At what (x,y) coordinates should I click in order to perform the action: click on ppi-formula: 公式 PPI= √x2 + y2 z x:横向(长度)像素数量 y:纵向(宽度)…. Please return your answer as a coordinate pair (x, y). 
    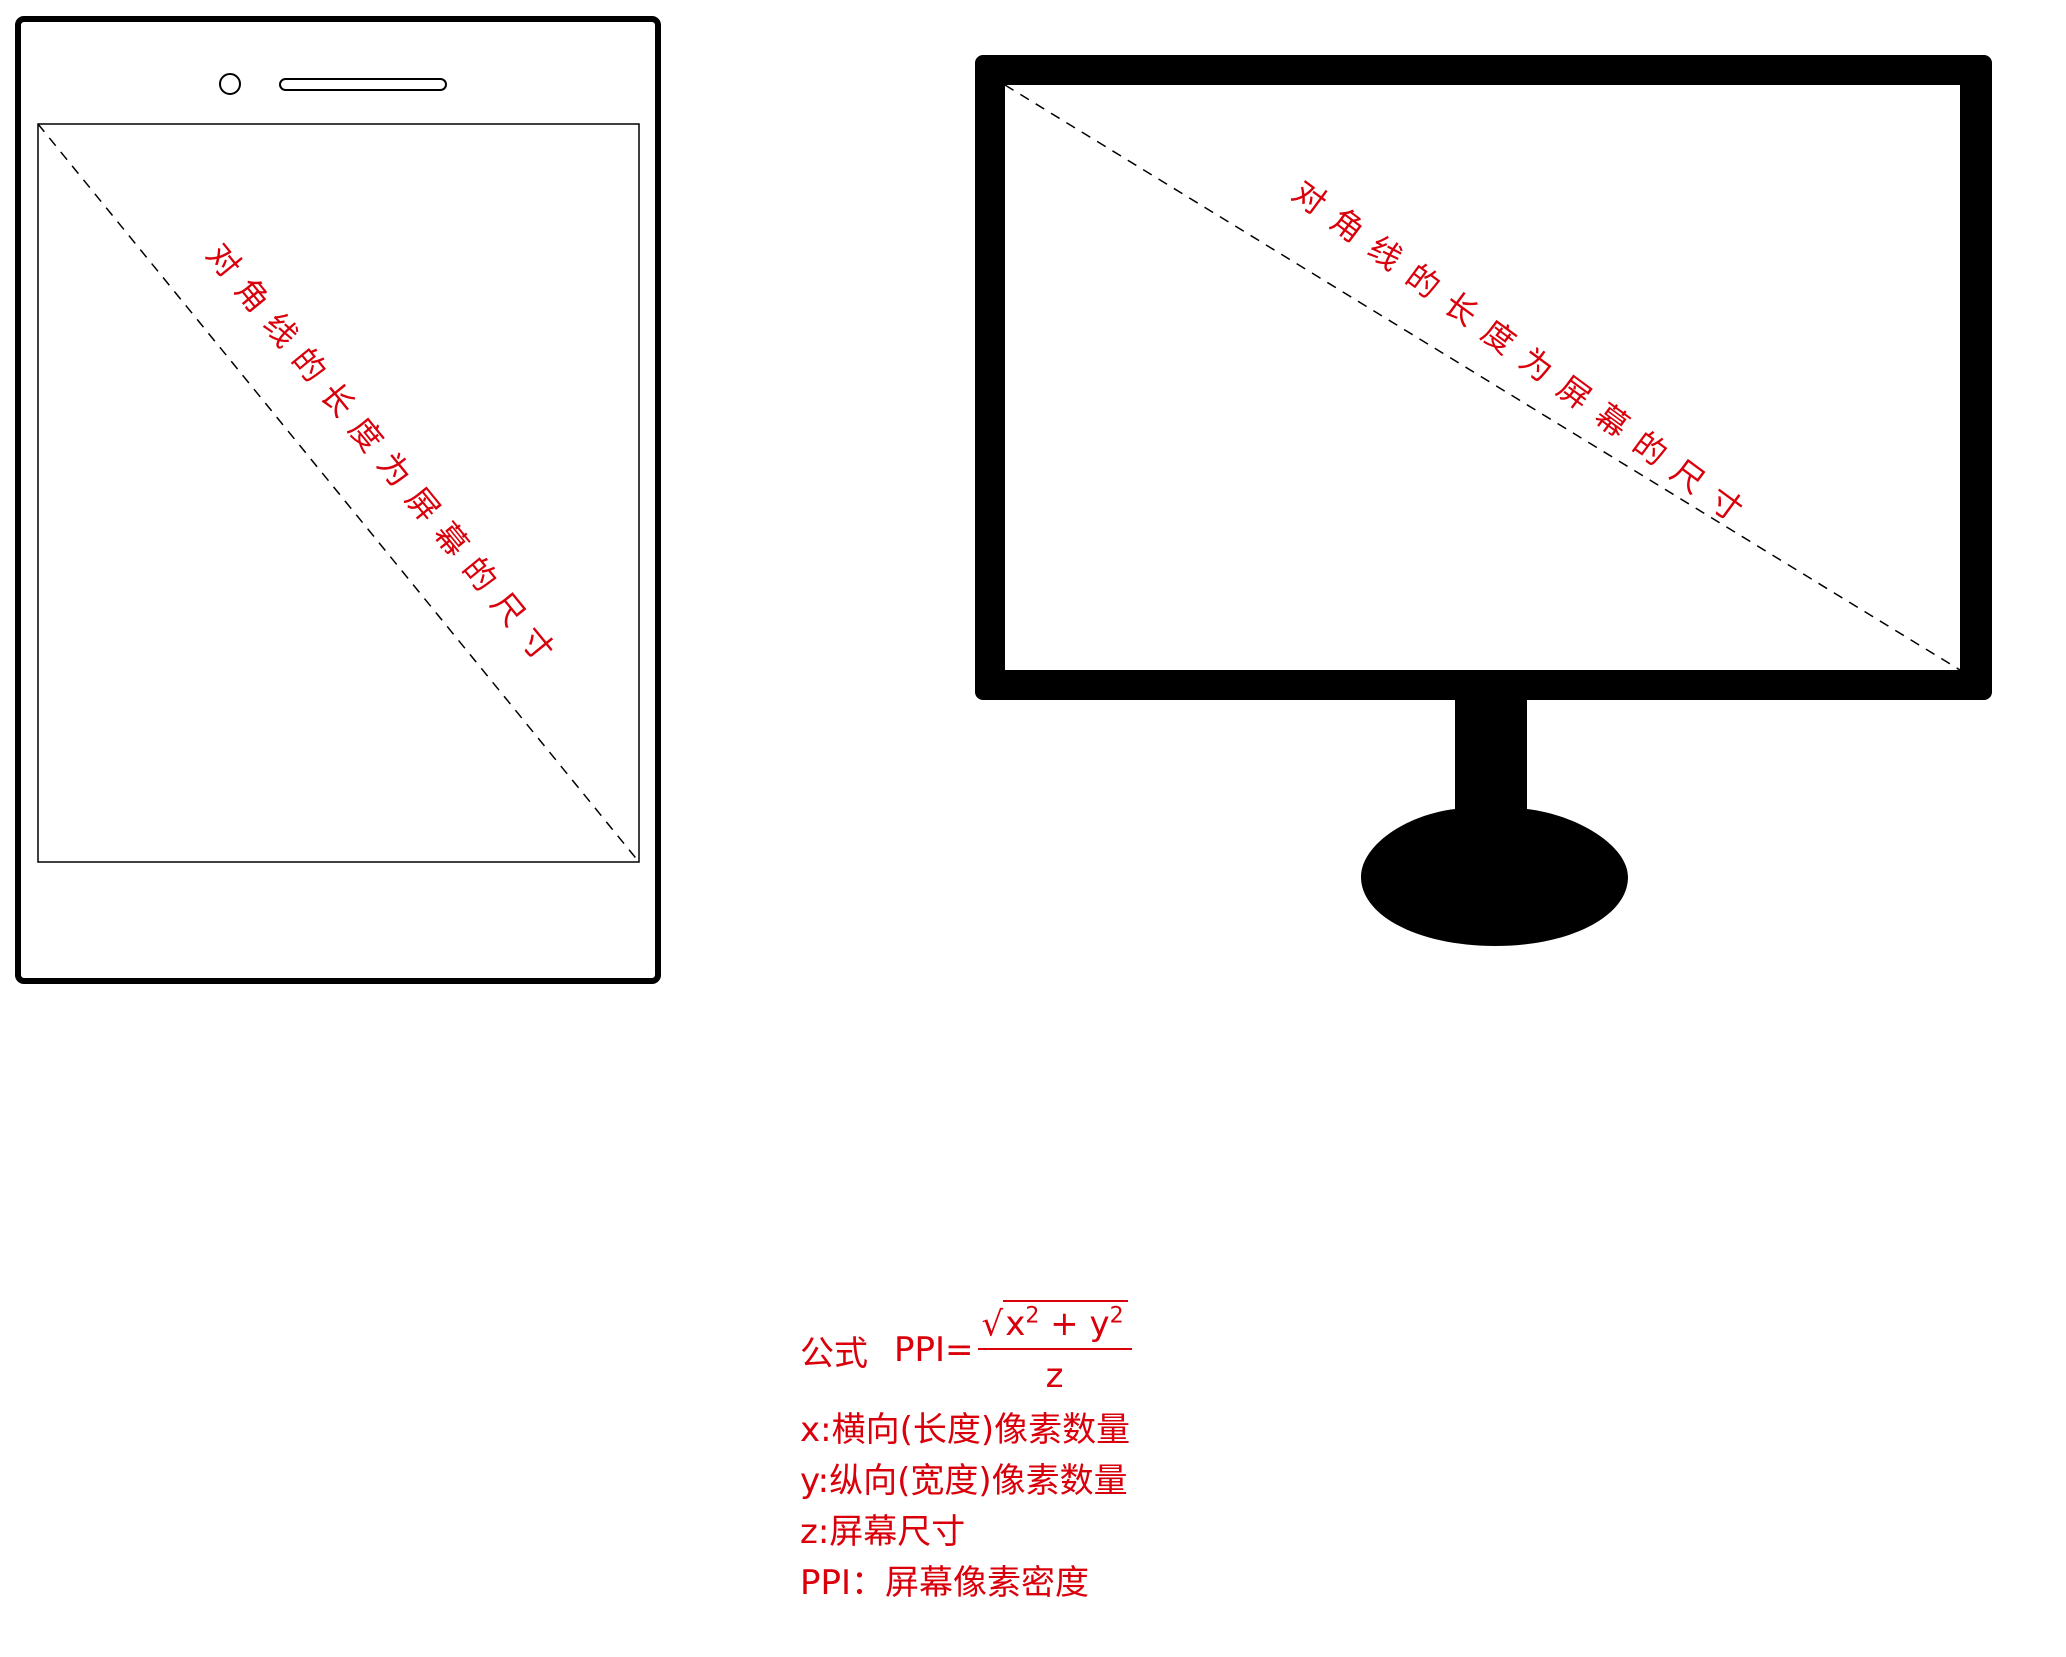
    Looking at the image, I should click on (966, 1452).